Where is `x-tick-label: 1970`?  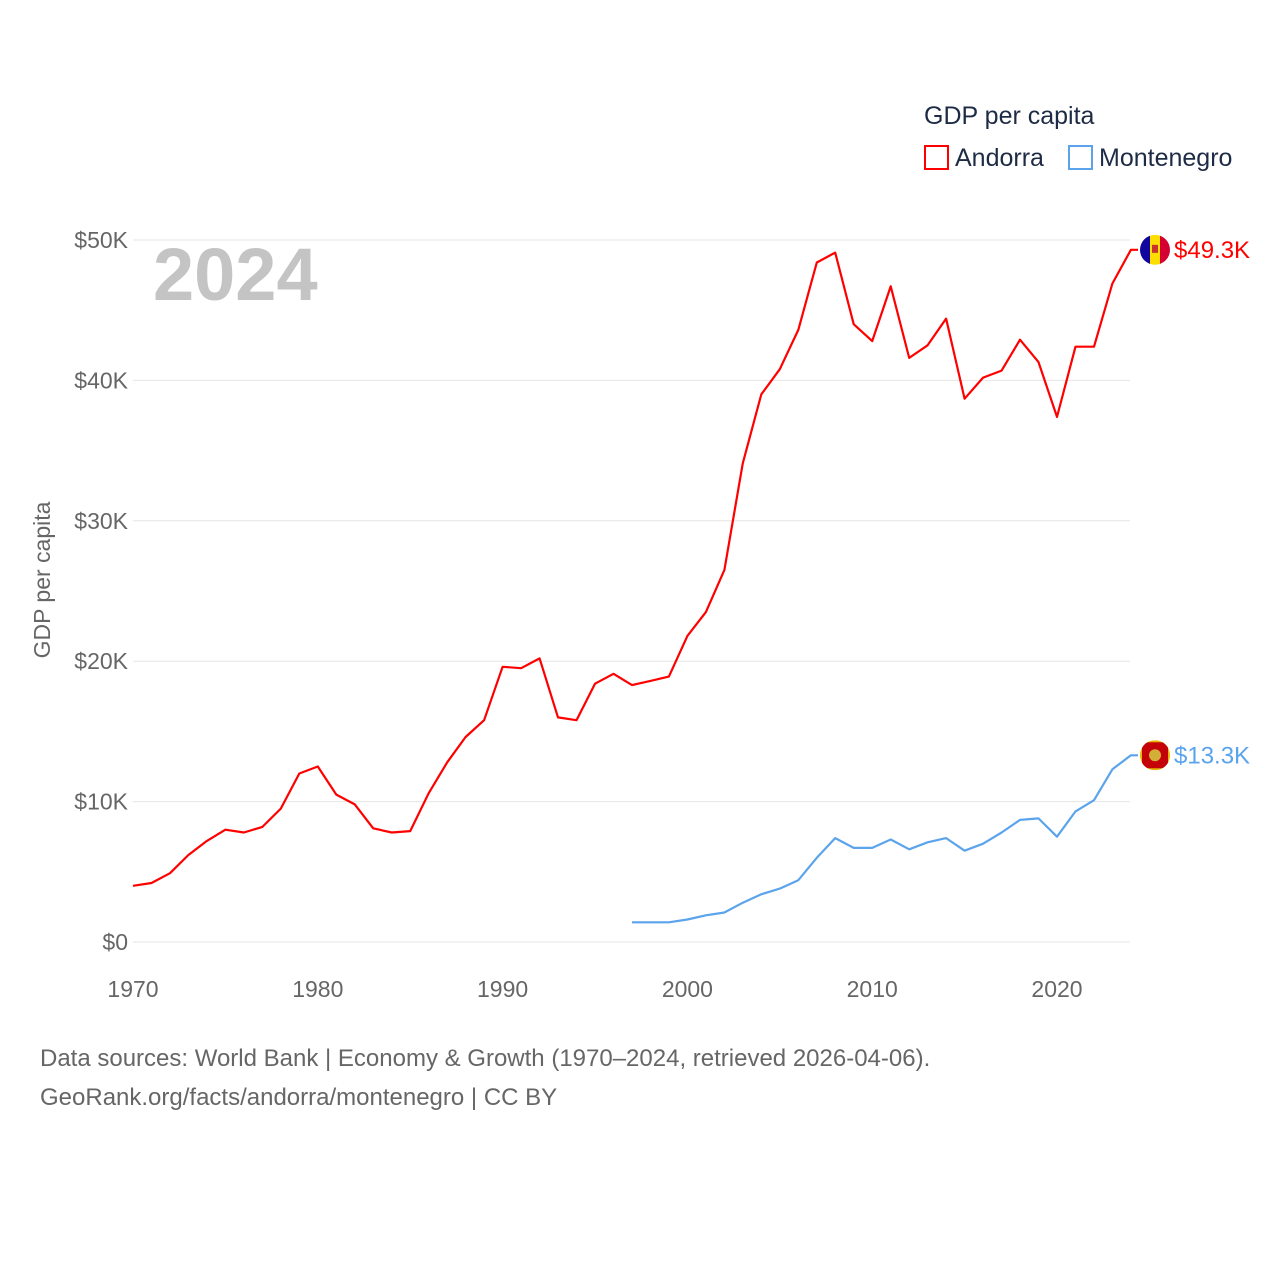 x-tick-label: 1970 is located at coordinates (132, 989).